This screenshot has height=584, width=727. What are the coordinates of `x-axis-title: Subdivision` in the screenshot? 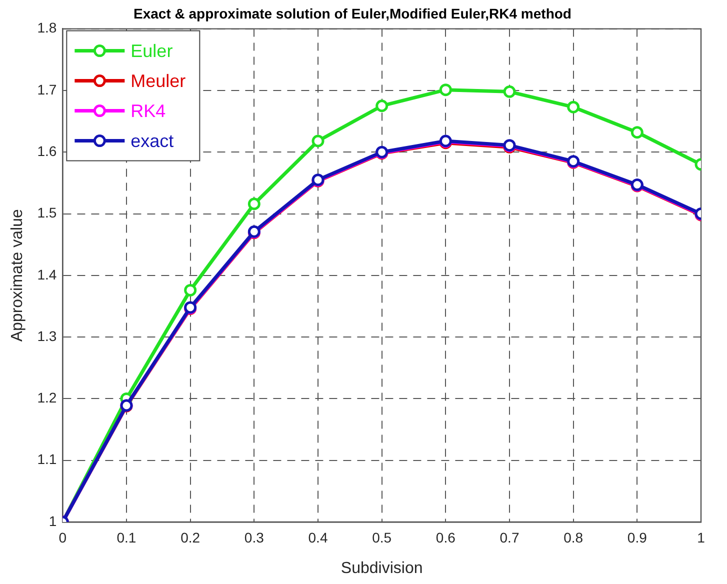 It's located at (381, 568).